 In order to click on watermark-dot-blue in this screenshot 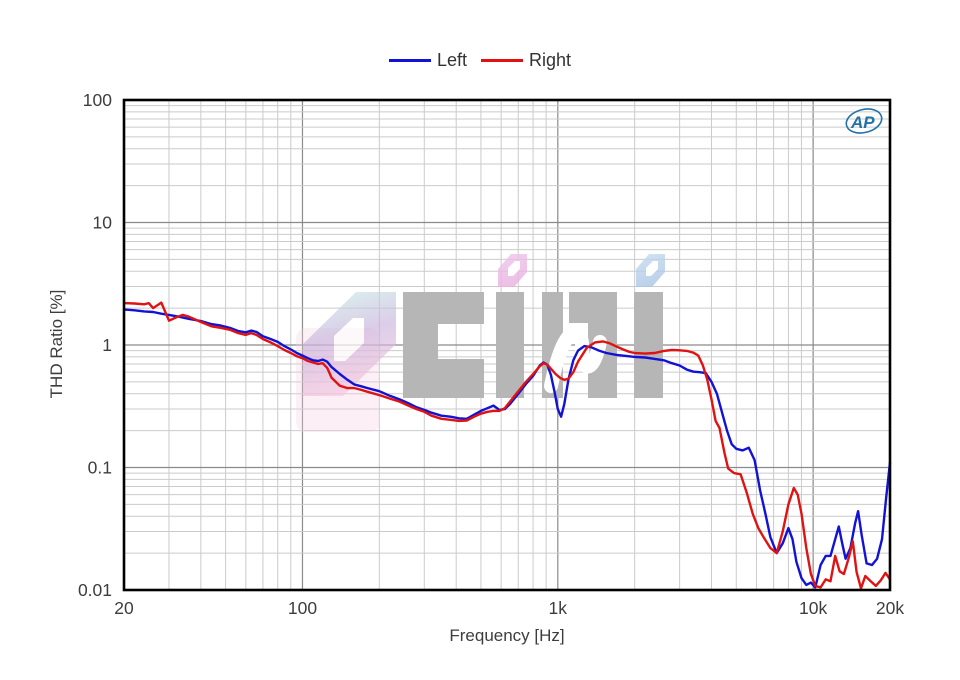, I will do `click(650, 270)`.